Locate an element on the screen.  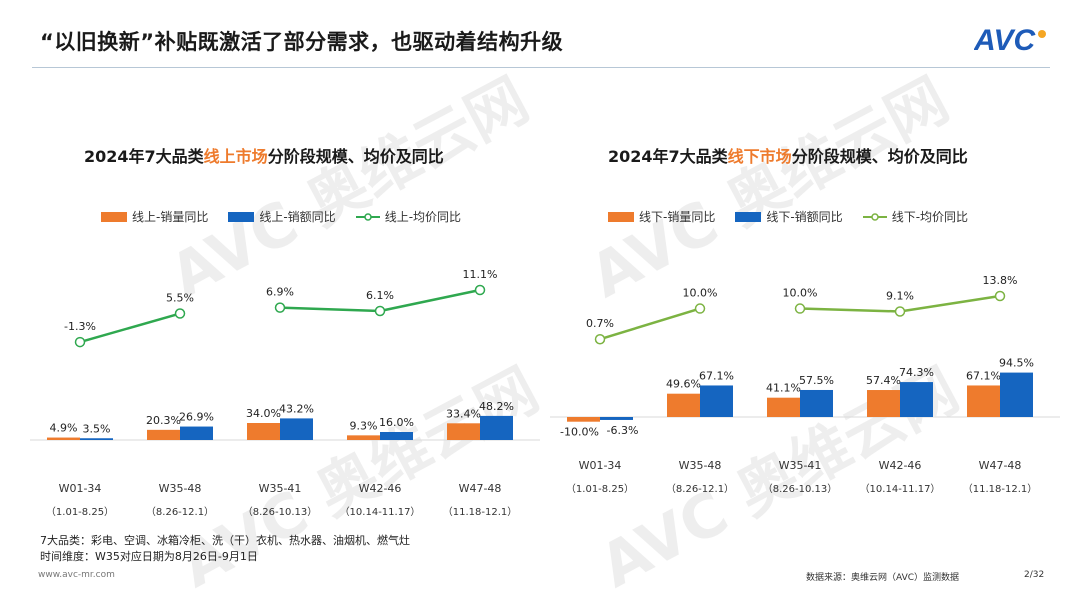
data-label: 48.2% is located at coordinates (496, 406).